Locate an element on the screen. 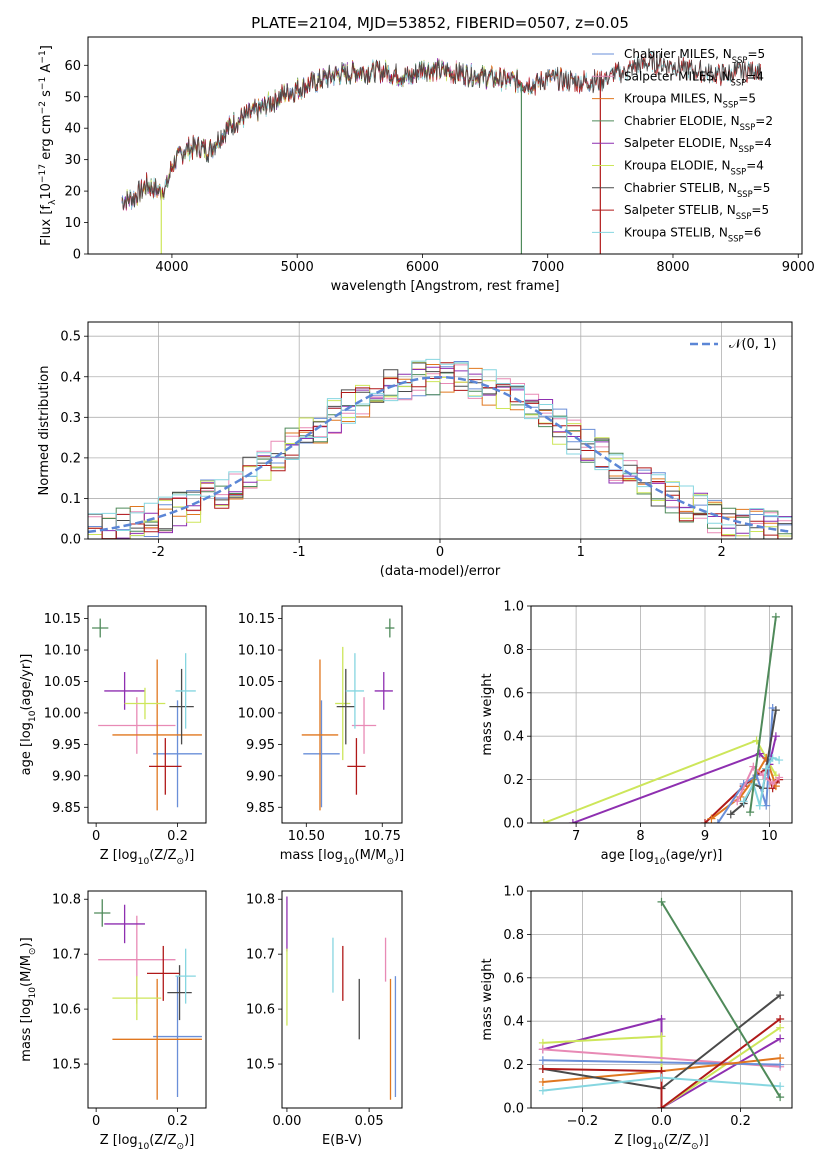  weight-line-salpeter_stelib is located at coordinates (661, 1063).